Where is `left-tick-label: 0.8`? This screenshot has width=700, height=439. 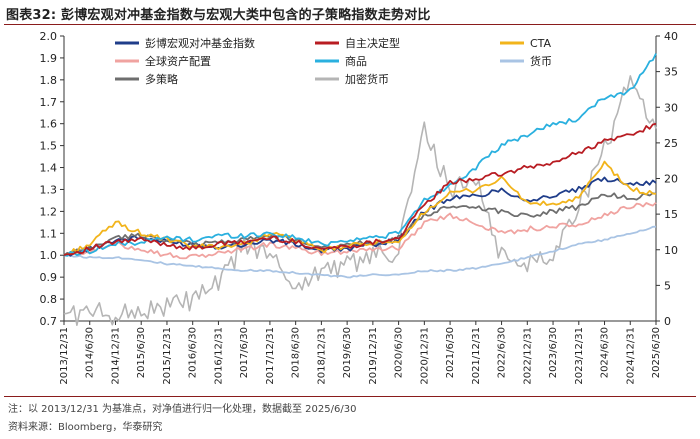
left-tick-label: 0.8 is located at coordinates (49, 299).